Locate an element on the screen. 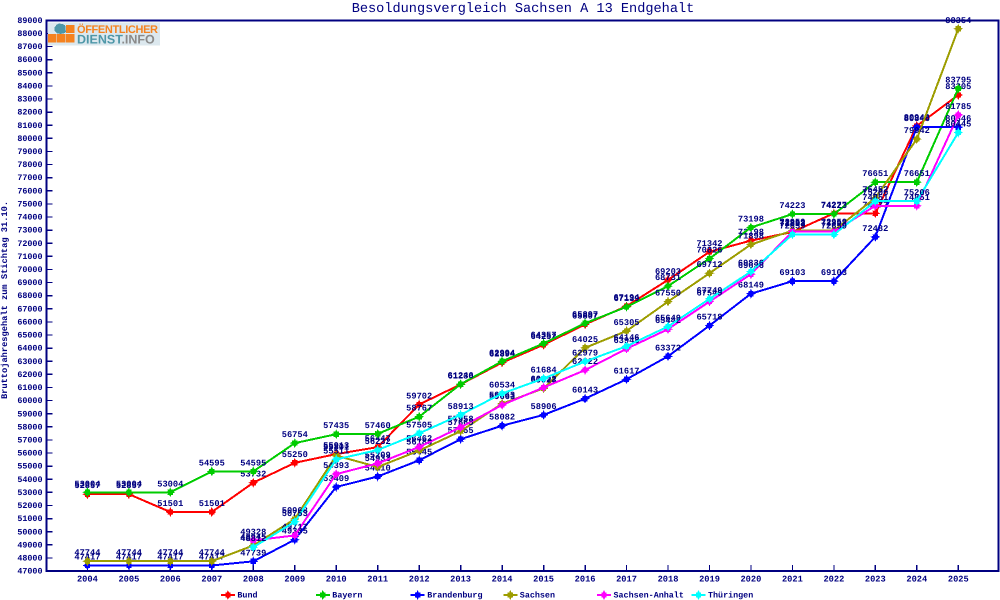 The image size is (1000, 600). svg-text: 67550 is located at coordinates (668, 294).